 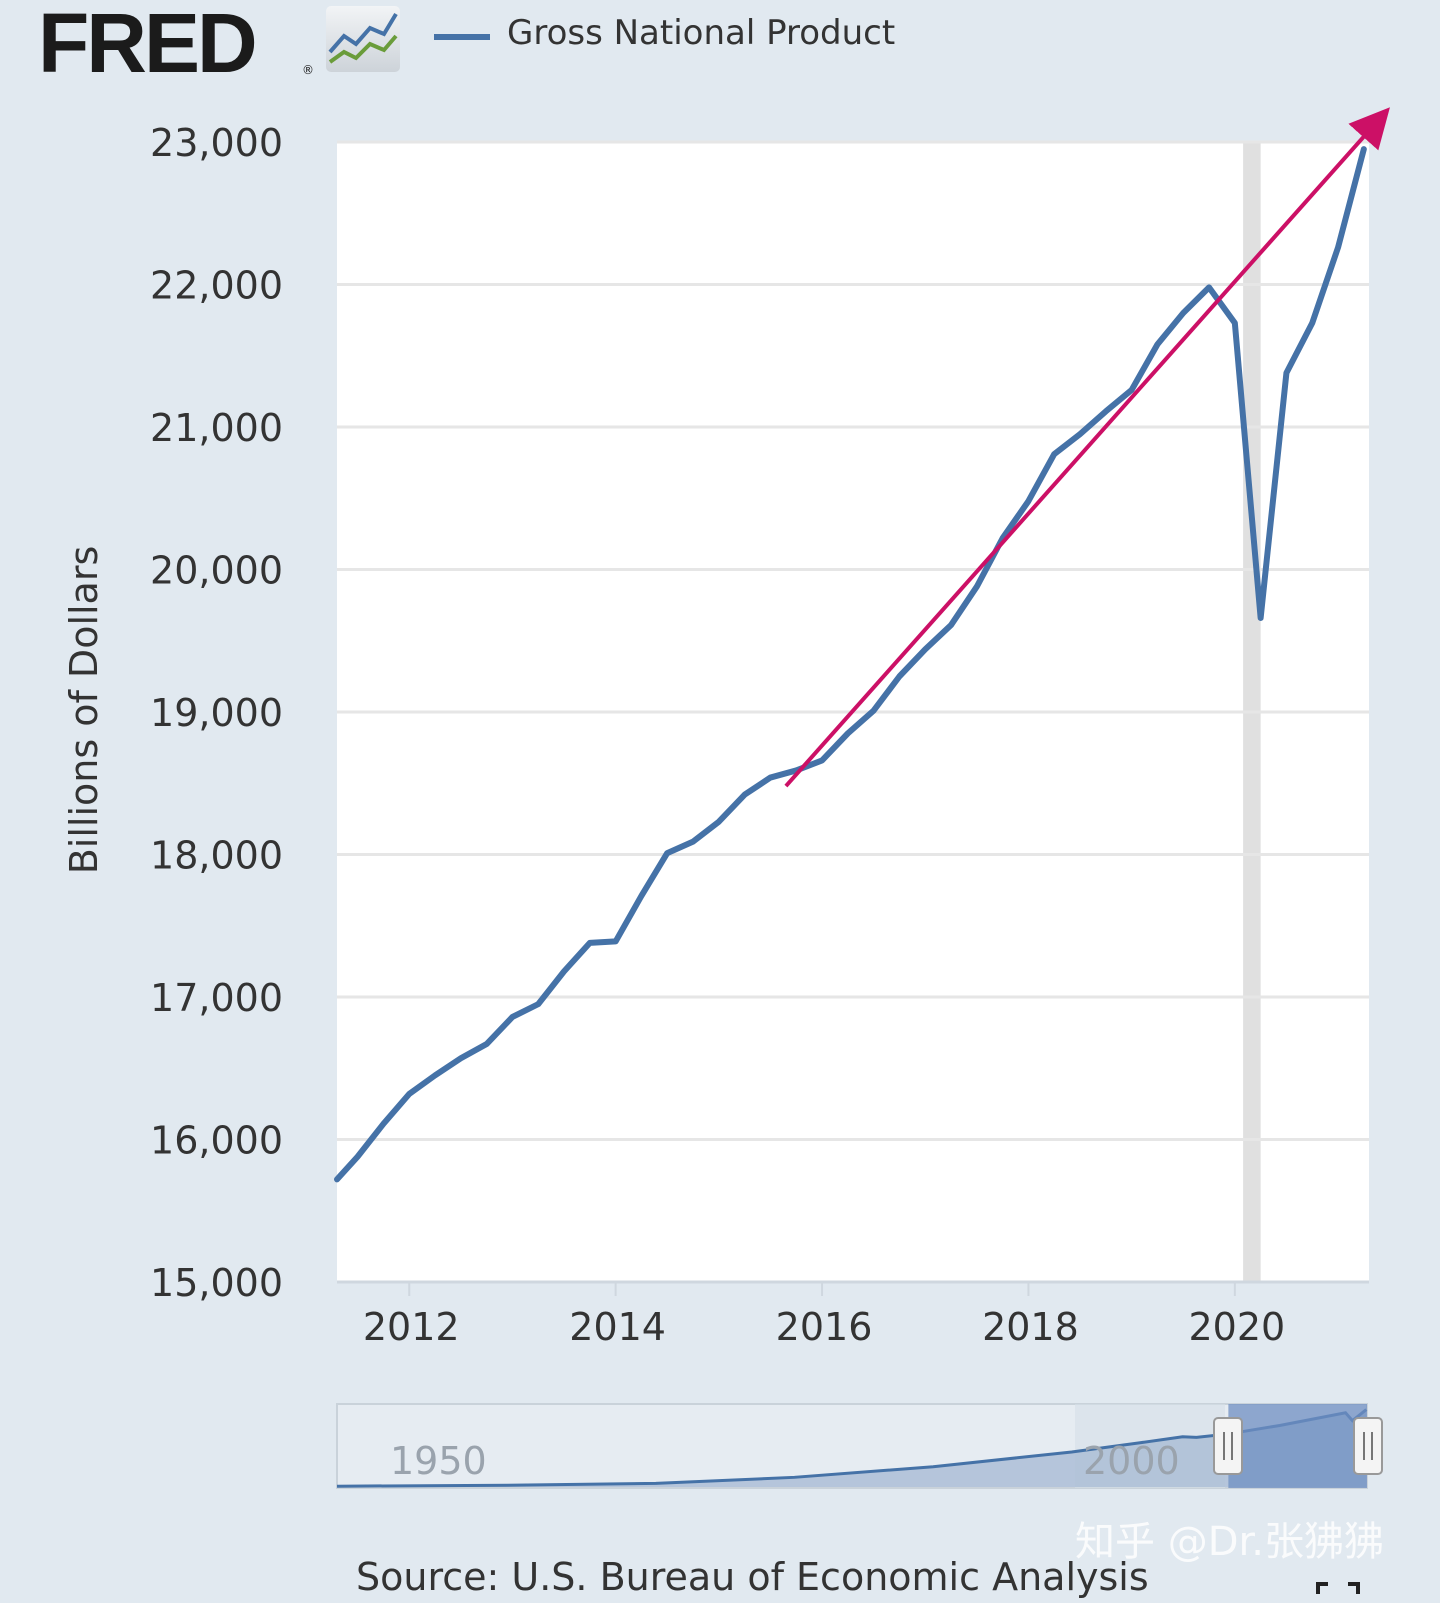 I want to click on legend: Gross National Product, so click(x=664, y=33).